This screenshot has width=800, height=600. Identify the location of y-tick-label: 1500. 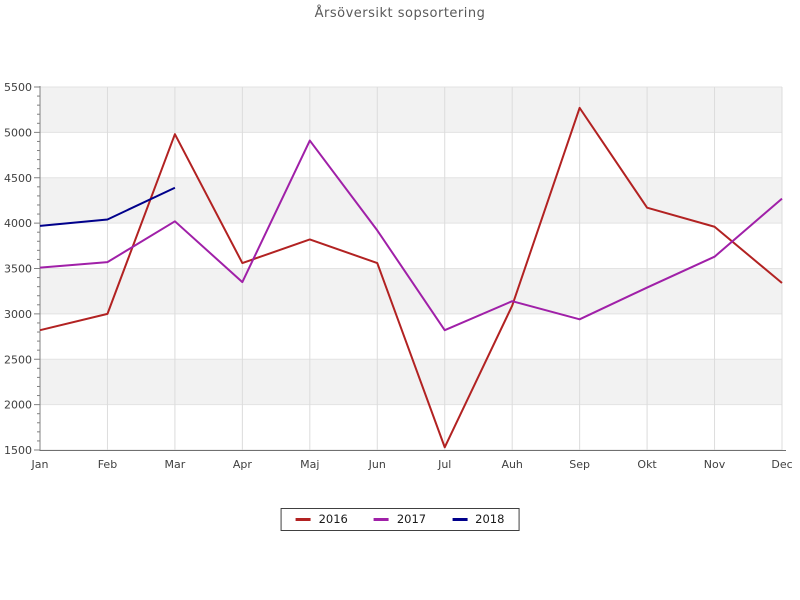
(18, 450).